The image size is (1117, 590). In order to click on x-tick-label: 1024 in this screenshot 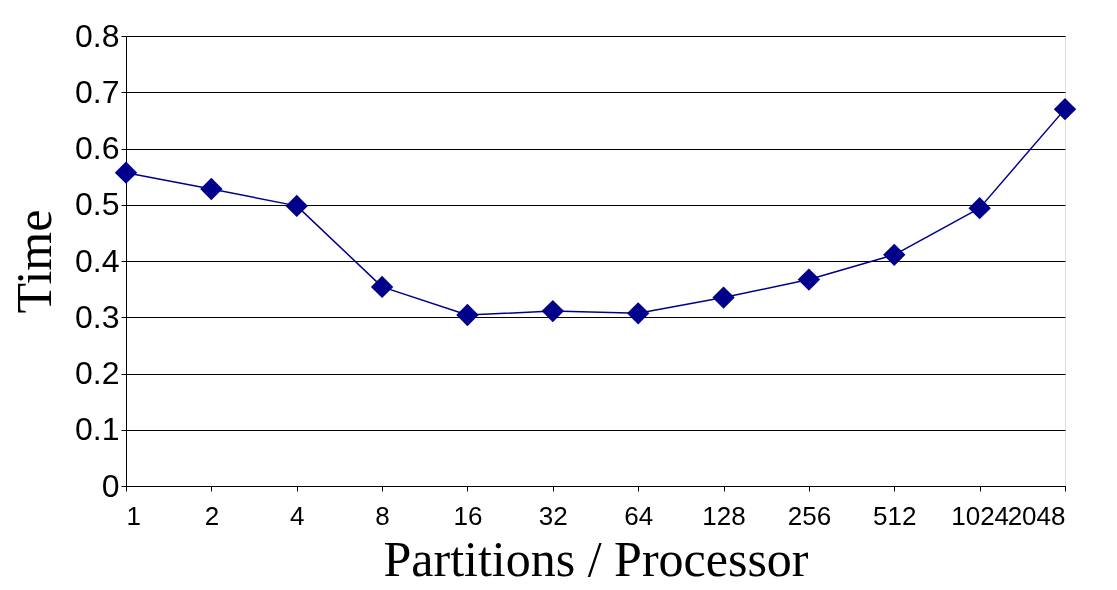, I will do `click(980, 515)`.